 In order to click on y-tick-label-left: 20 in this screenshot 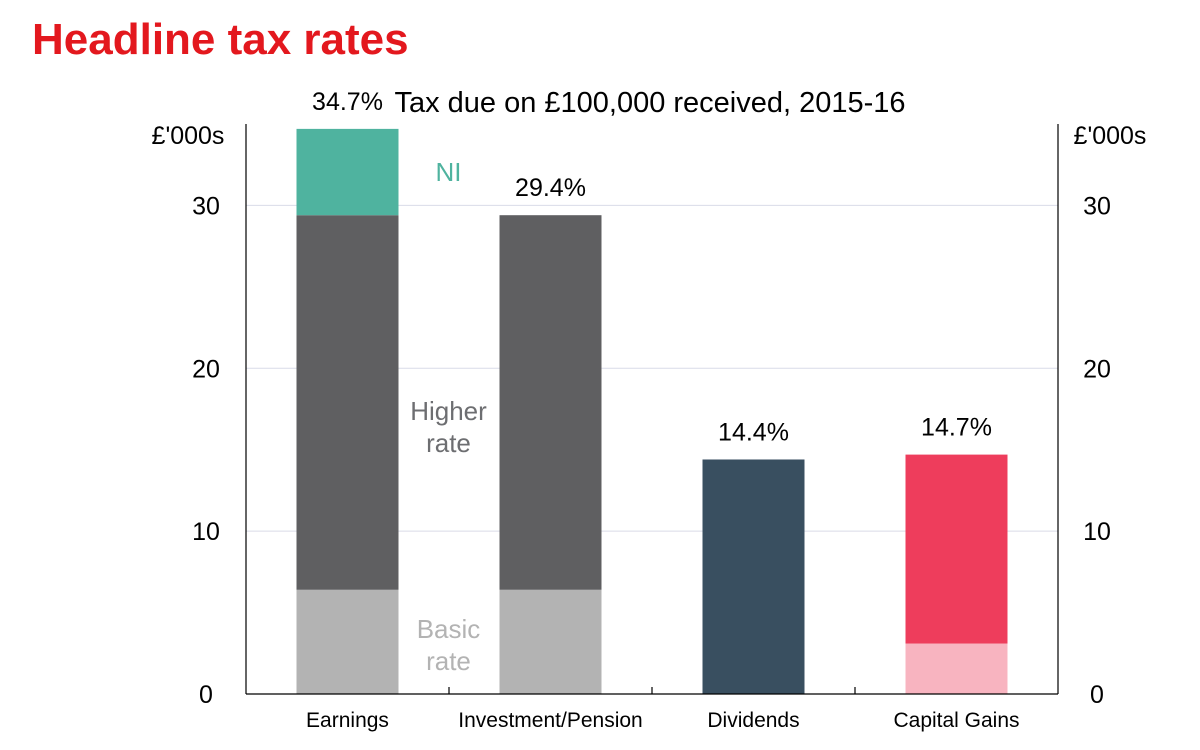, I will do `click(206, 369)`.